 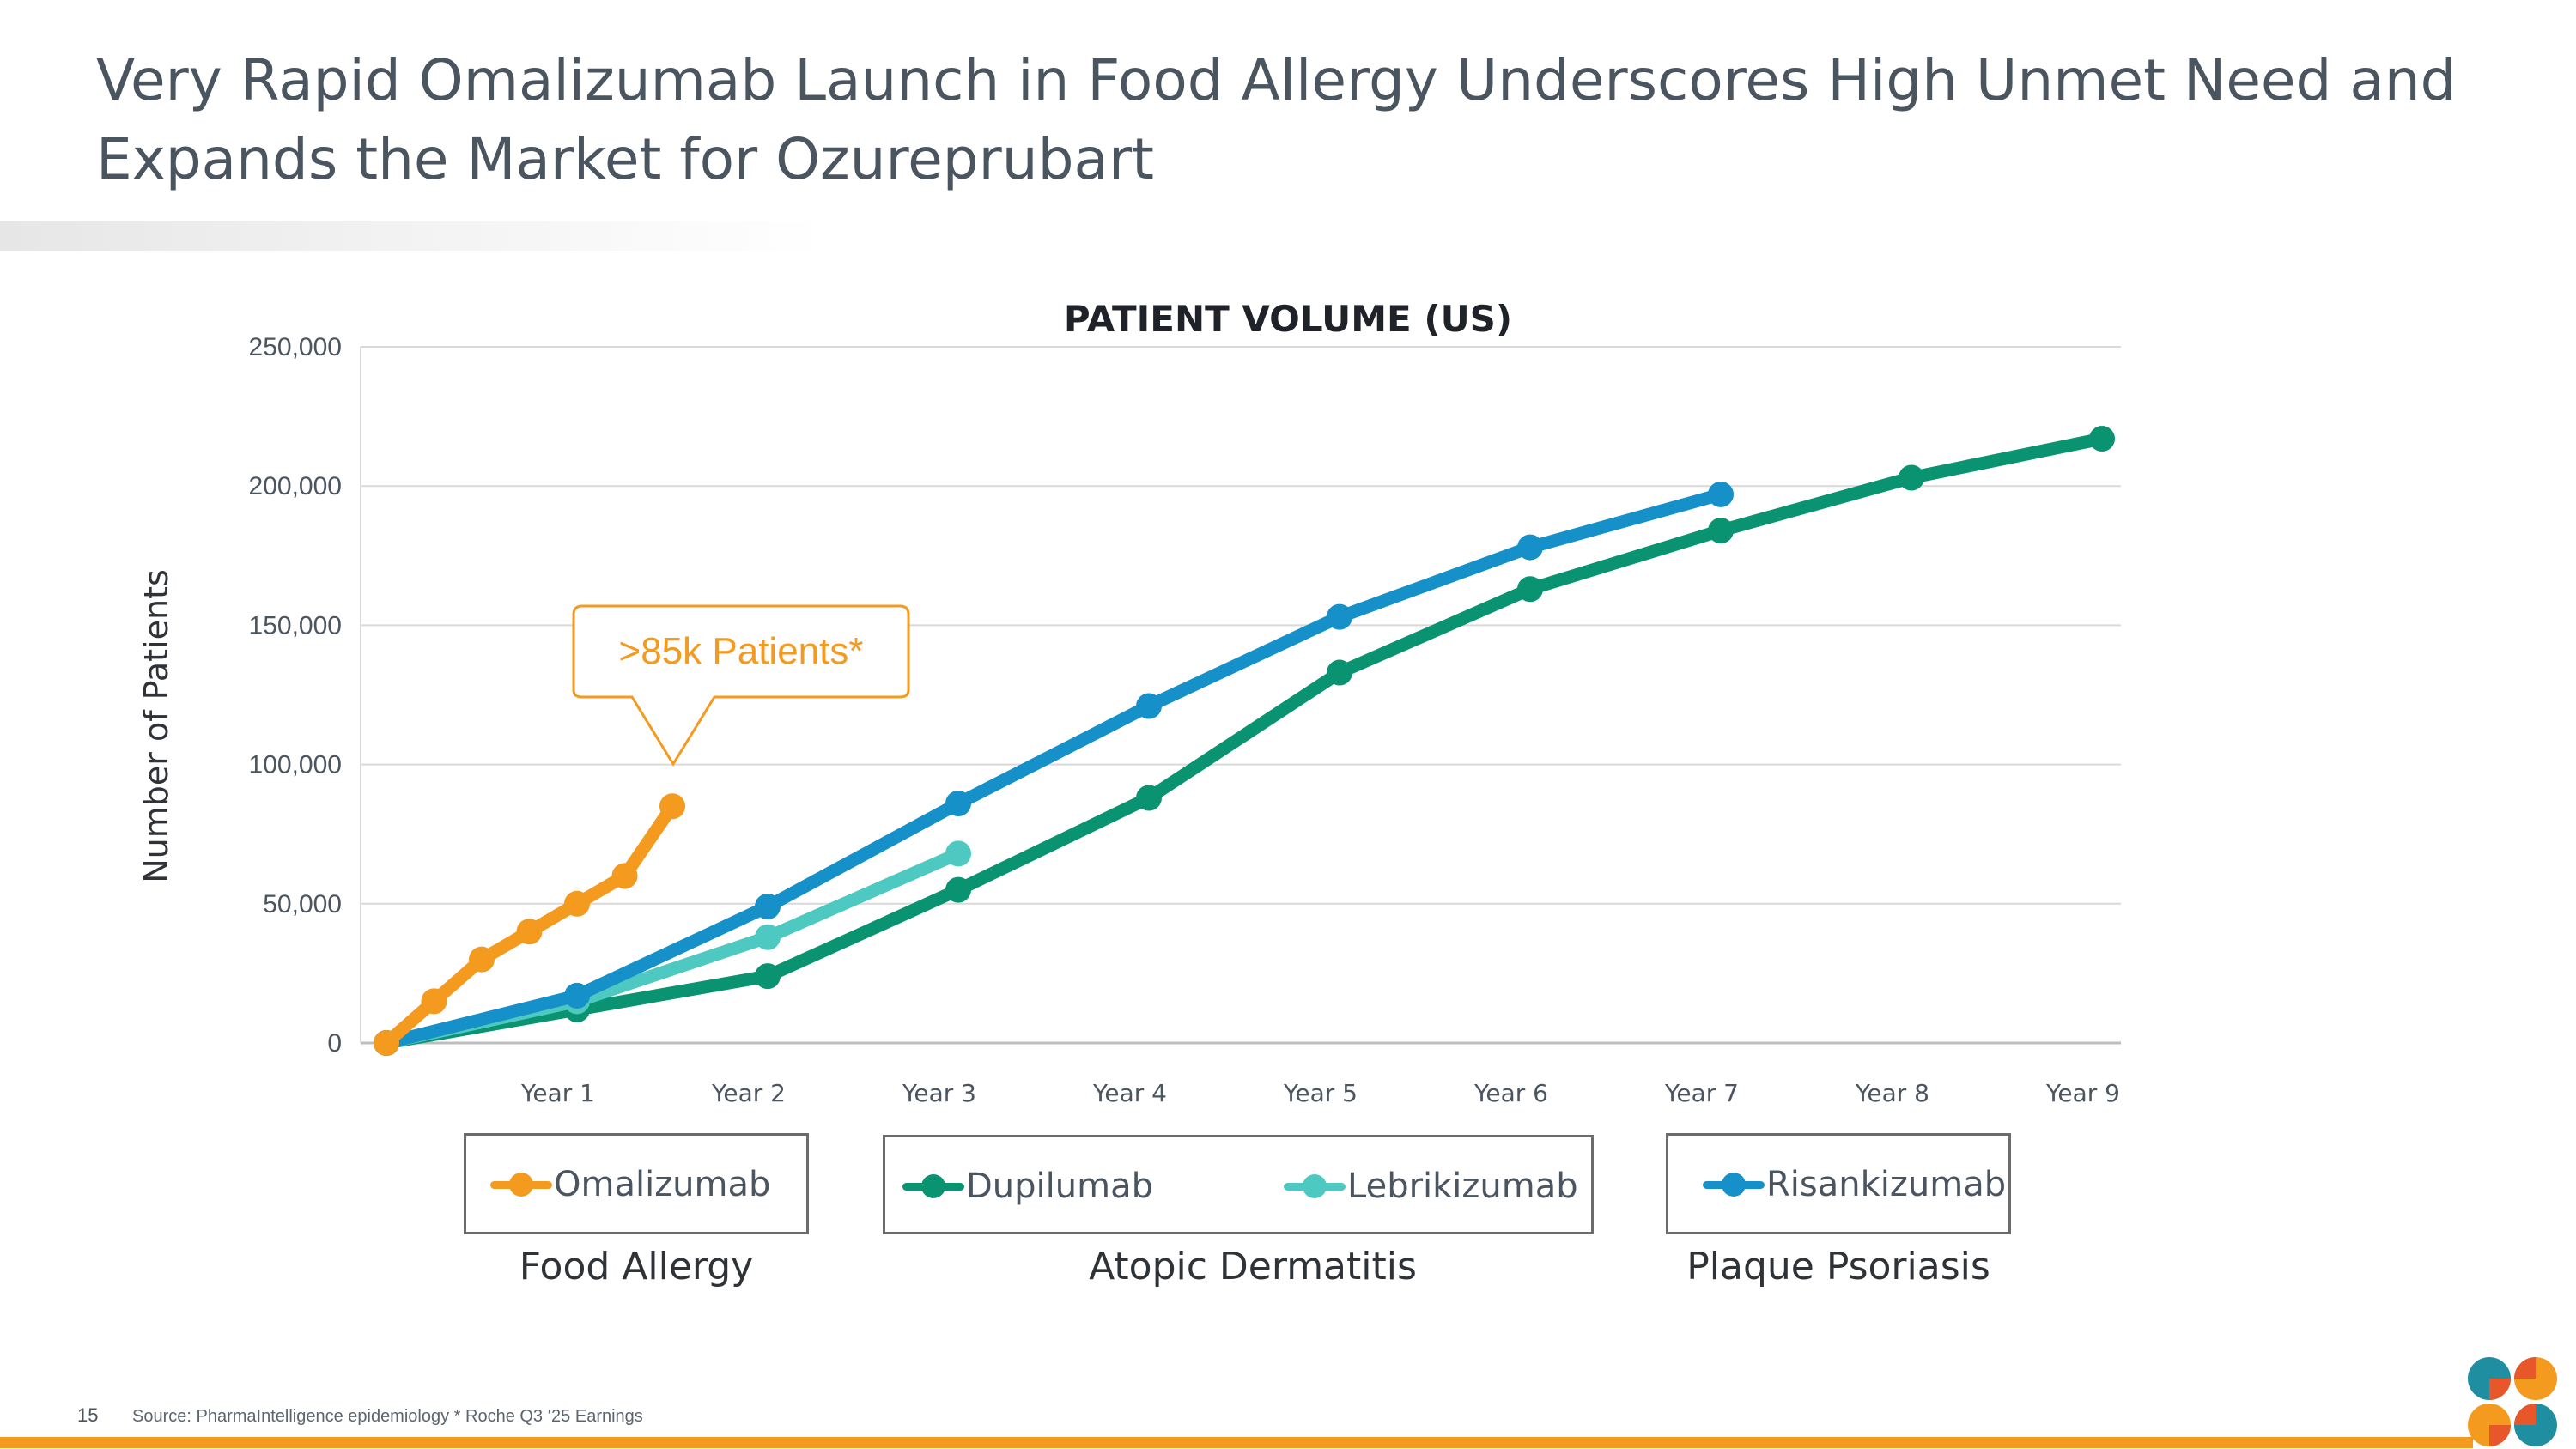 I want to click on y-tick-label: 250,000, so click(x=295, y=347).